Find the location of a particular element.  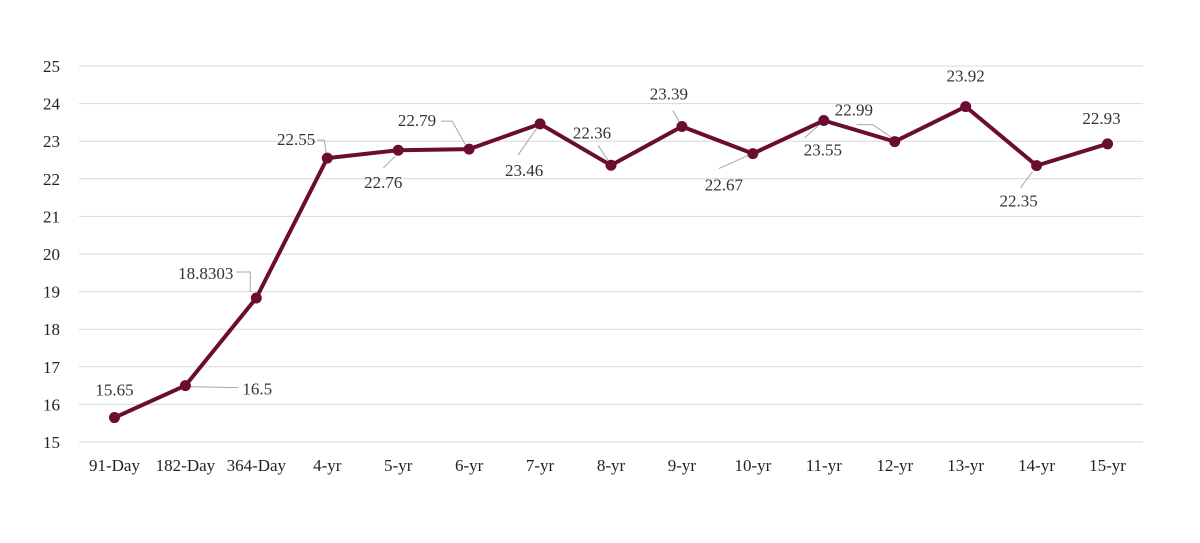

data-label: 22.36 is located at coordinates (592, 132).